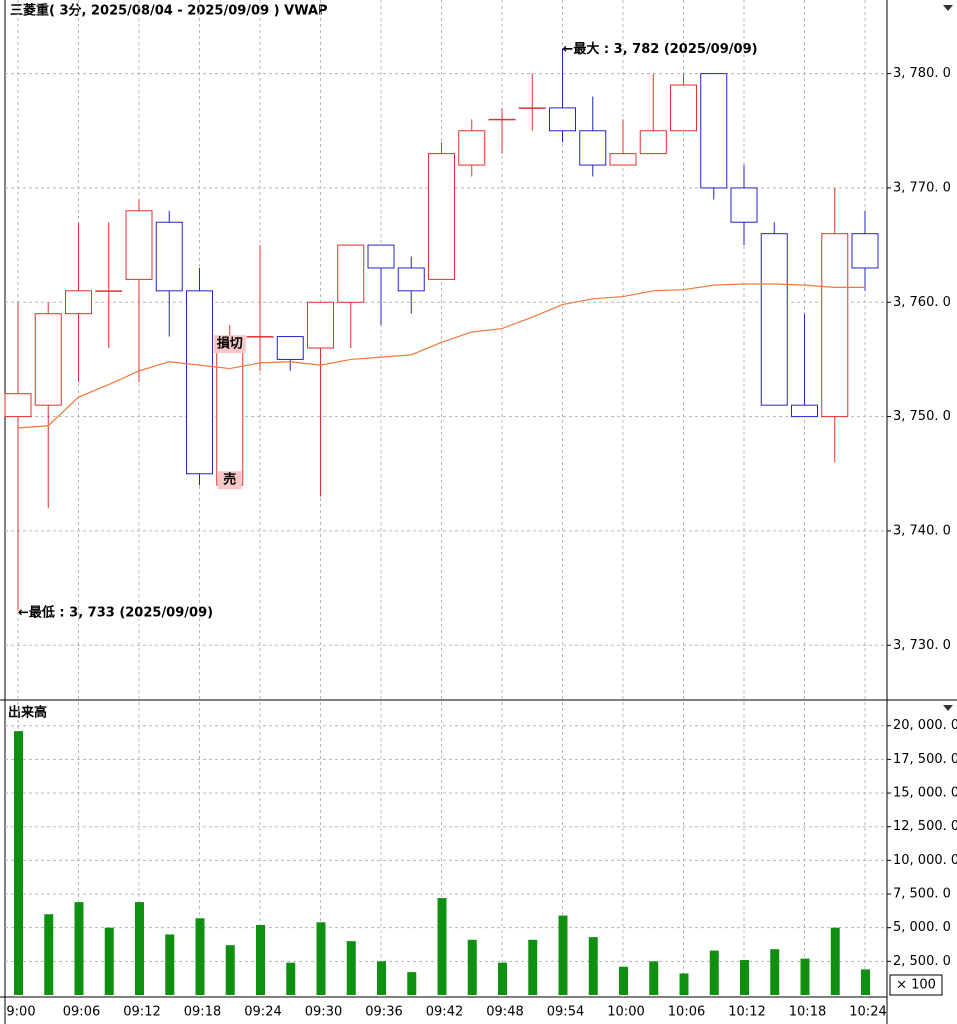 Image resolution: width=957 pixels, height=1024 pixels. I want to click on unit-label: × 100, so click(916, 985).